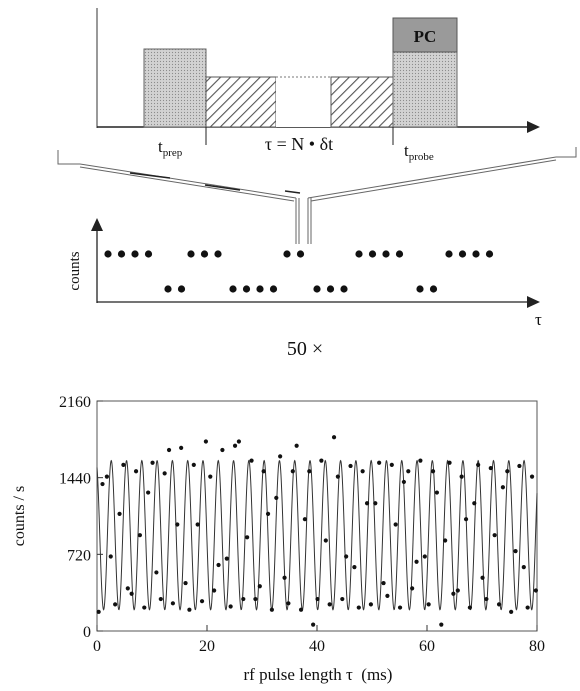  I want to click on x-tick-label: 40, so click(317, 646).